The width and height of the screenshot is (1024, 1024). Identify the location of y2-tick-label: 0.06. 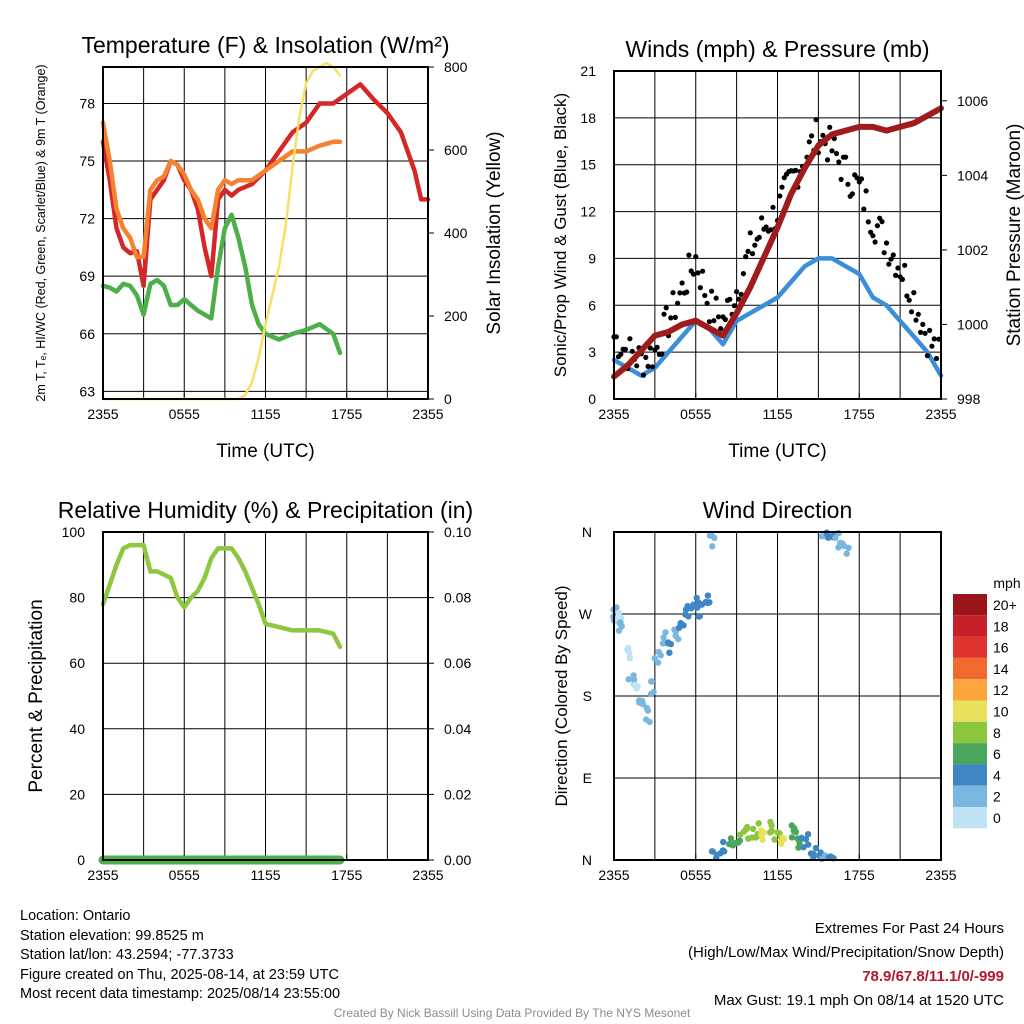
(457, 663).